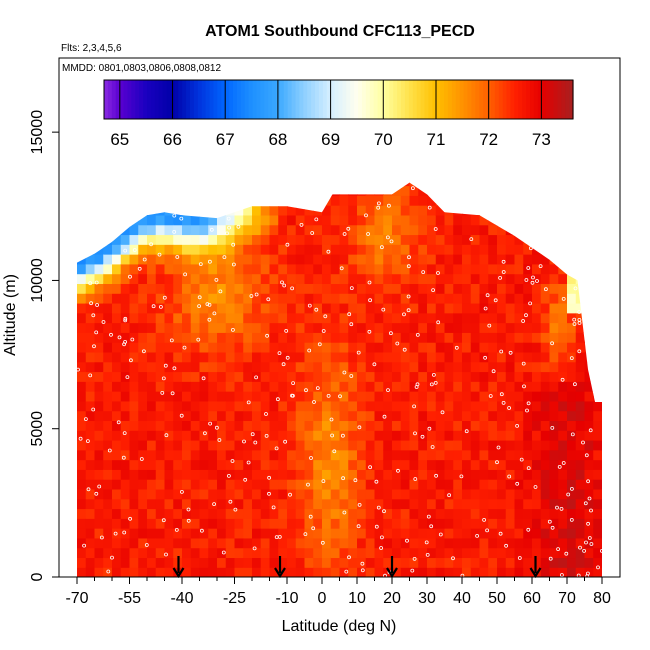 Image resolution: width=650 pixels, height=650 pixels. Describe the element at coordinates (403, 99) in the screenshot. I see `colorbar-segment` at that location.